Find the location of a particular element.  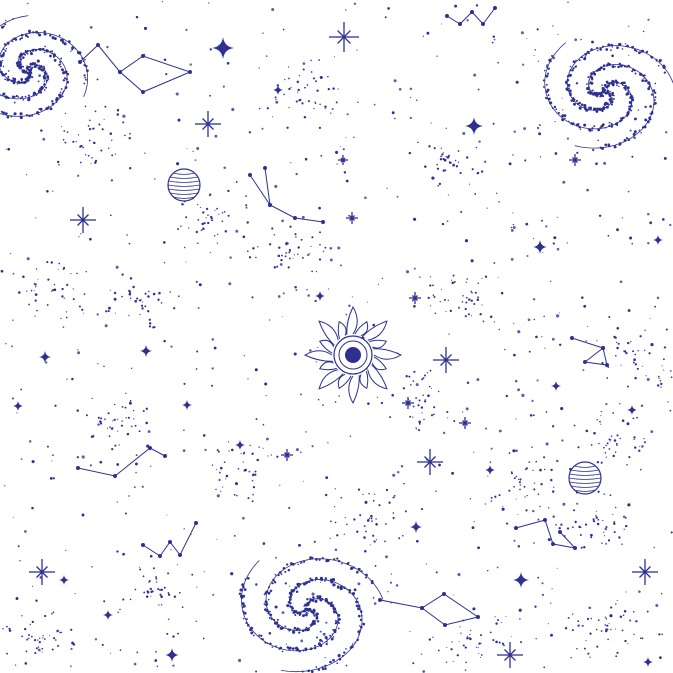

planet-icon is located at coordinates (585, 478).